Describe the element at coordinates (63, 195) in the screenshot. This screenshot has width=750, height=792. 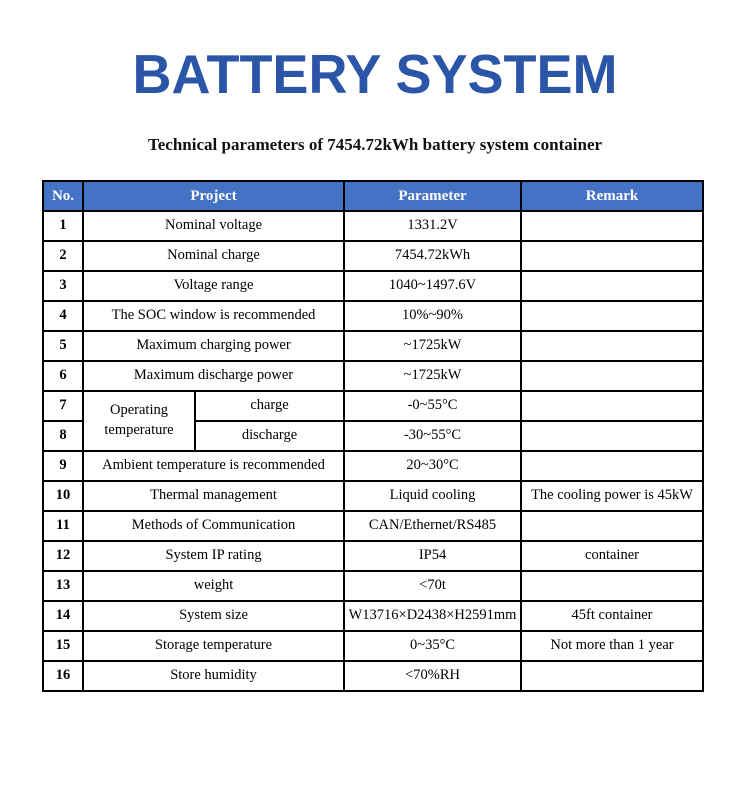
I see `column-header-no: No.` at that location.